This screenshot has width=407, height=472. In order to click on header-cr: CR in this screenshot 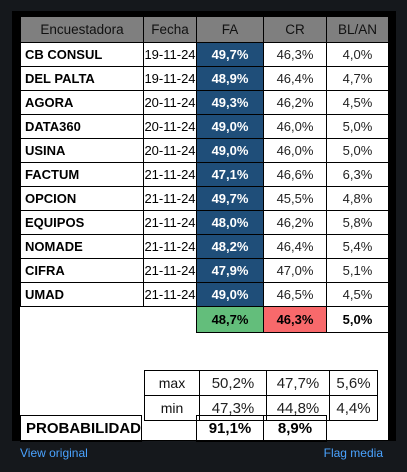, I will do `click(295, 29)`.